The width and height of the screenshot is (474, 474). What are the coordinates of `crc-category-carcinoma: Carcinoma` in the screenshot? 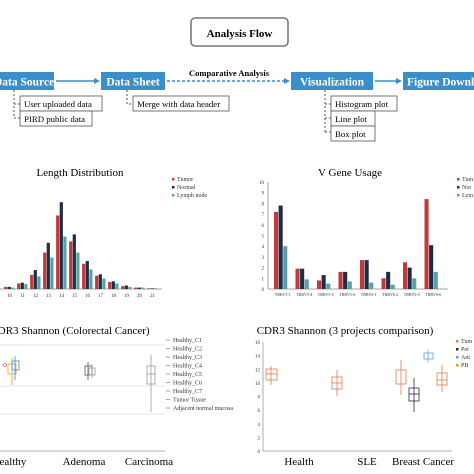 It's located at (149, 462).